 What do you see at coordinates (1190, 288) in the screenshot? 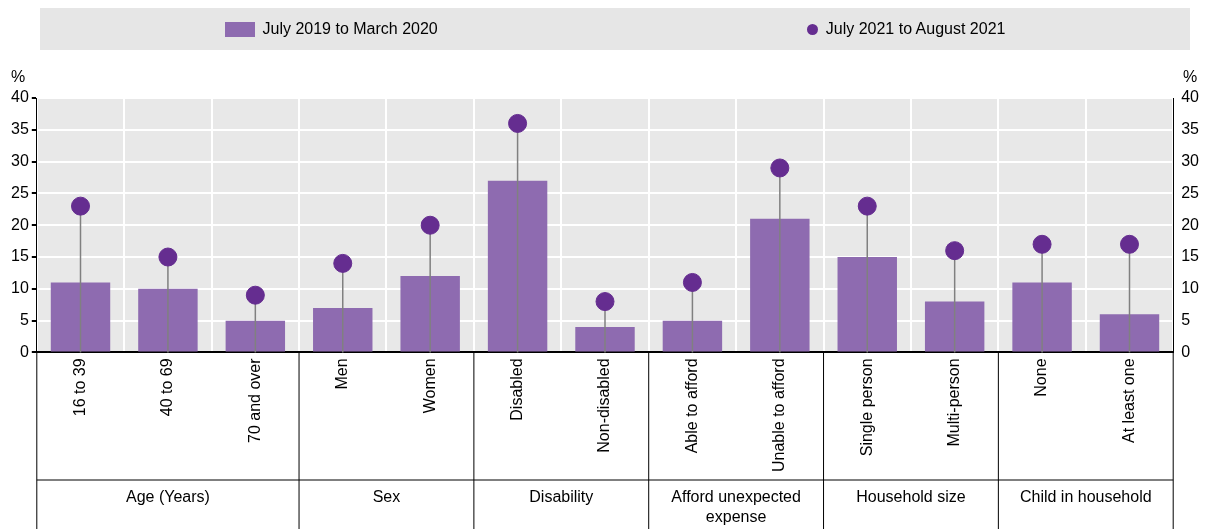
I see `y2-tick-label: 10` at bounding box center [1190, 288].